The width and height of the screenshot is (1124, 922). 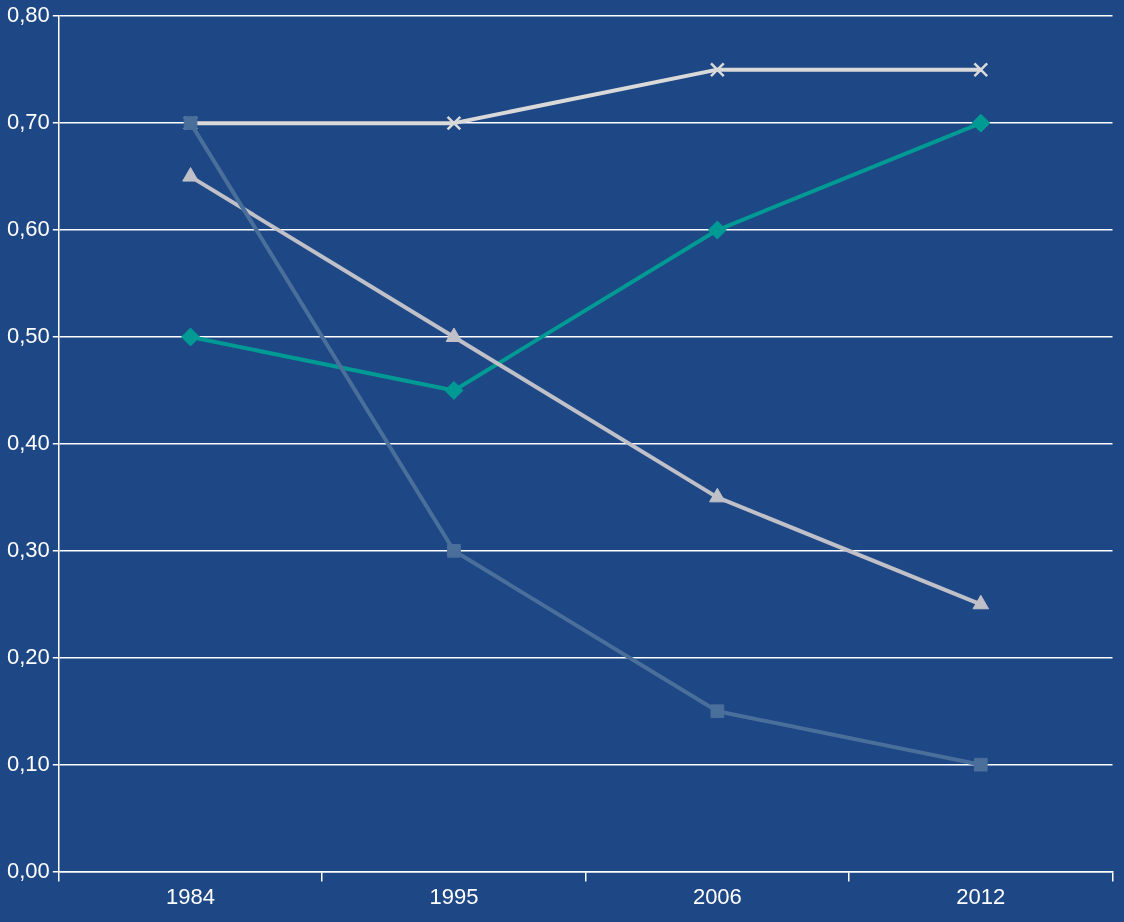 I want to click on y-tick-label: 0,20, so click(x=28, y=656).